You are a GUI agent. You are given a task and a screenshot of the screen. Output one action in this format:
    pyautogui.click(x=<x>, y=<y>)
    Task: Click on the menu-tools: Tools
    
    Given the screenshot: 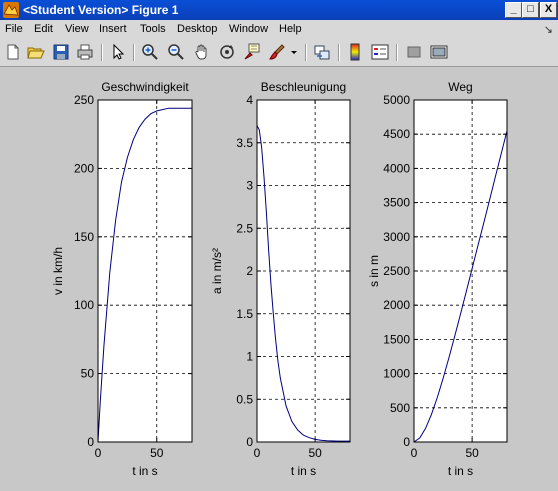 What is the action you would take?
    pyautogui.click(x=153, y=29)
    